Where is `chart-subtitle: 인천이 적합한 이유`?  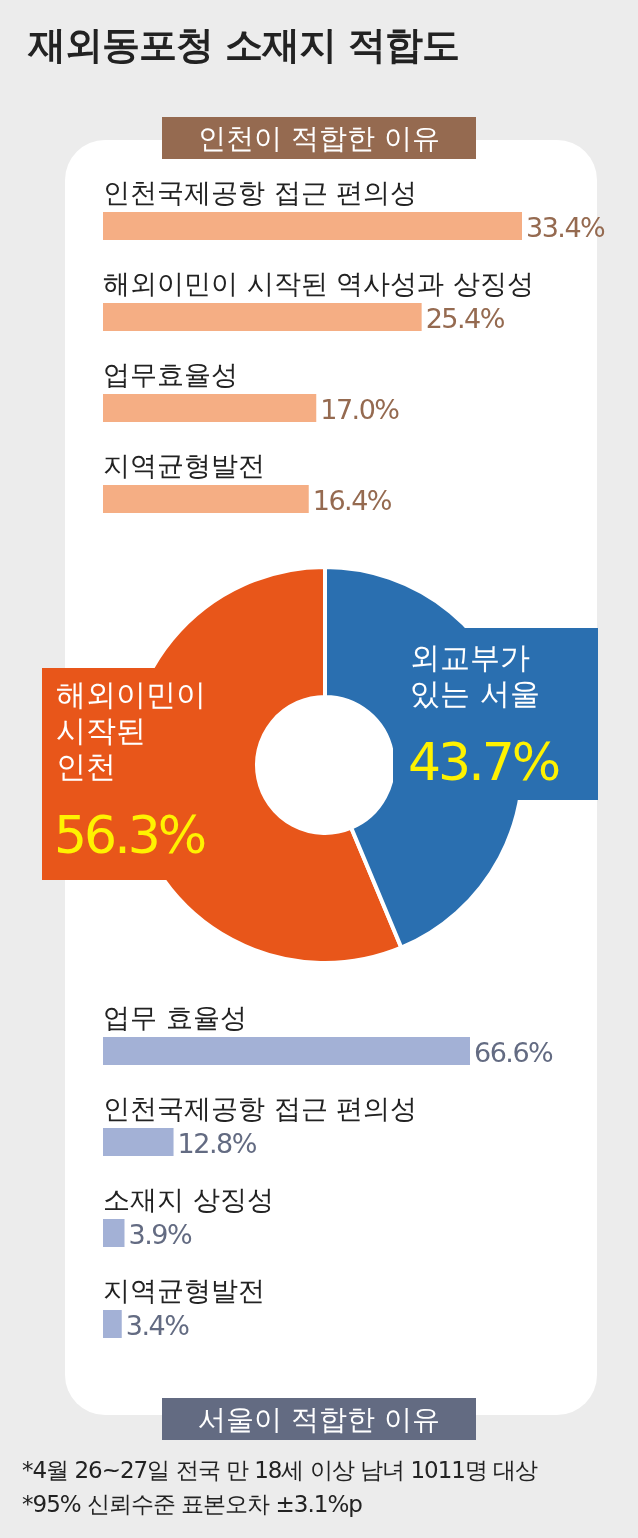 chart-subtitle: 인천이 적합한 이유 is located at coordinates (319, 138).